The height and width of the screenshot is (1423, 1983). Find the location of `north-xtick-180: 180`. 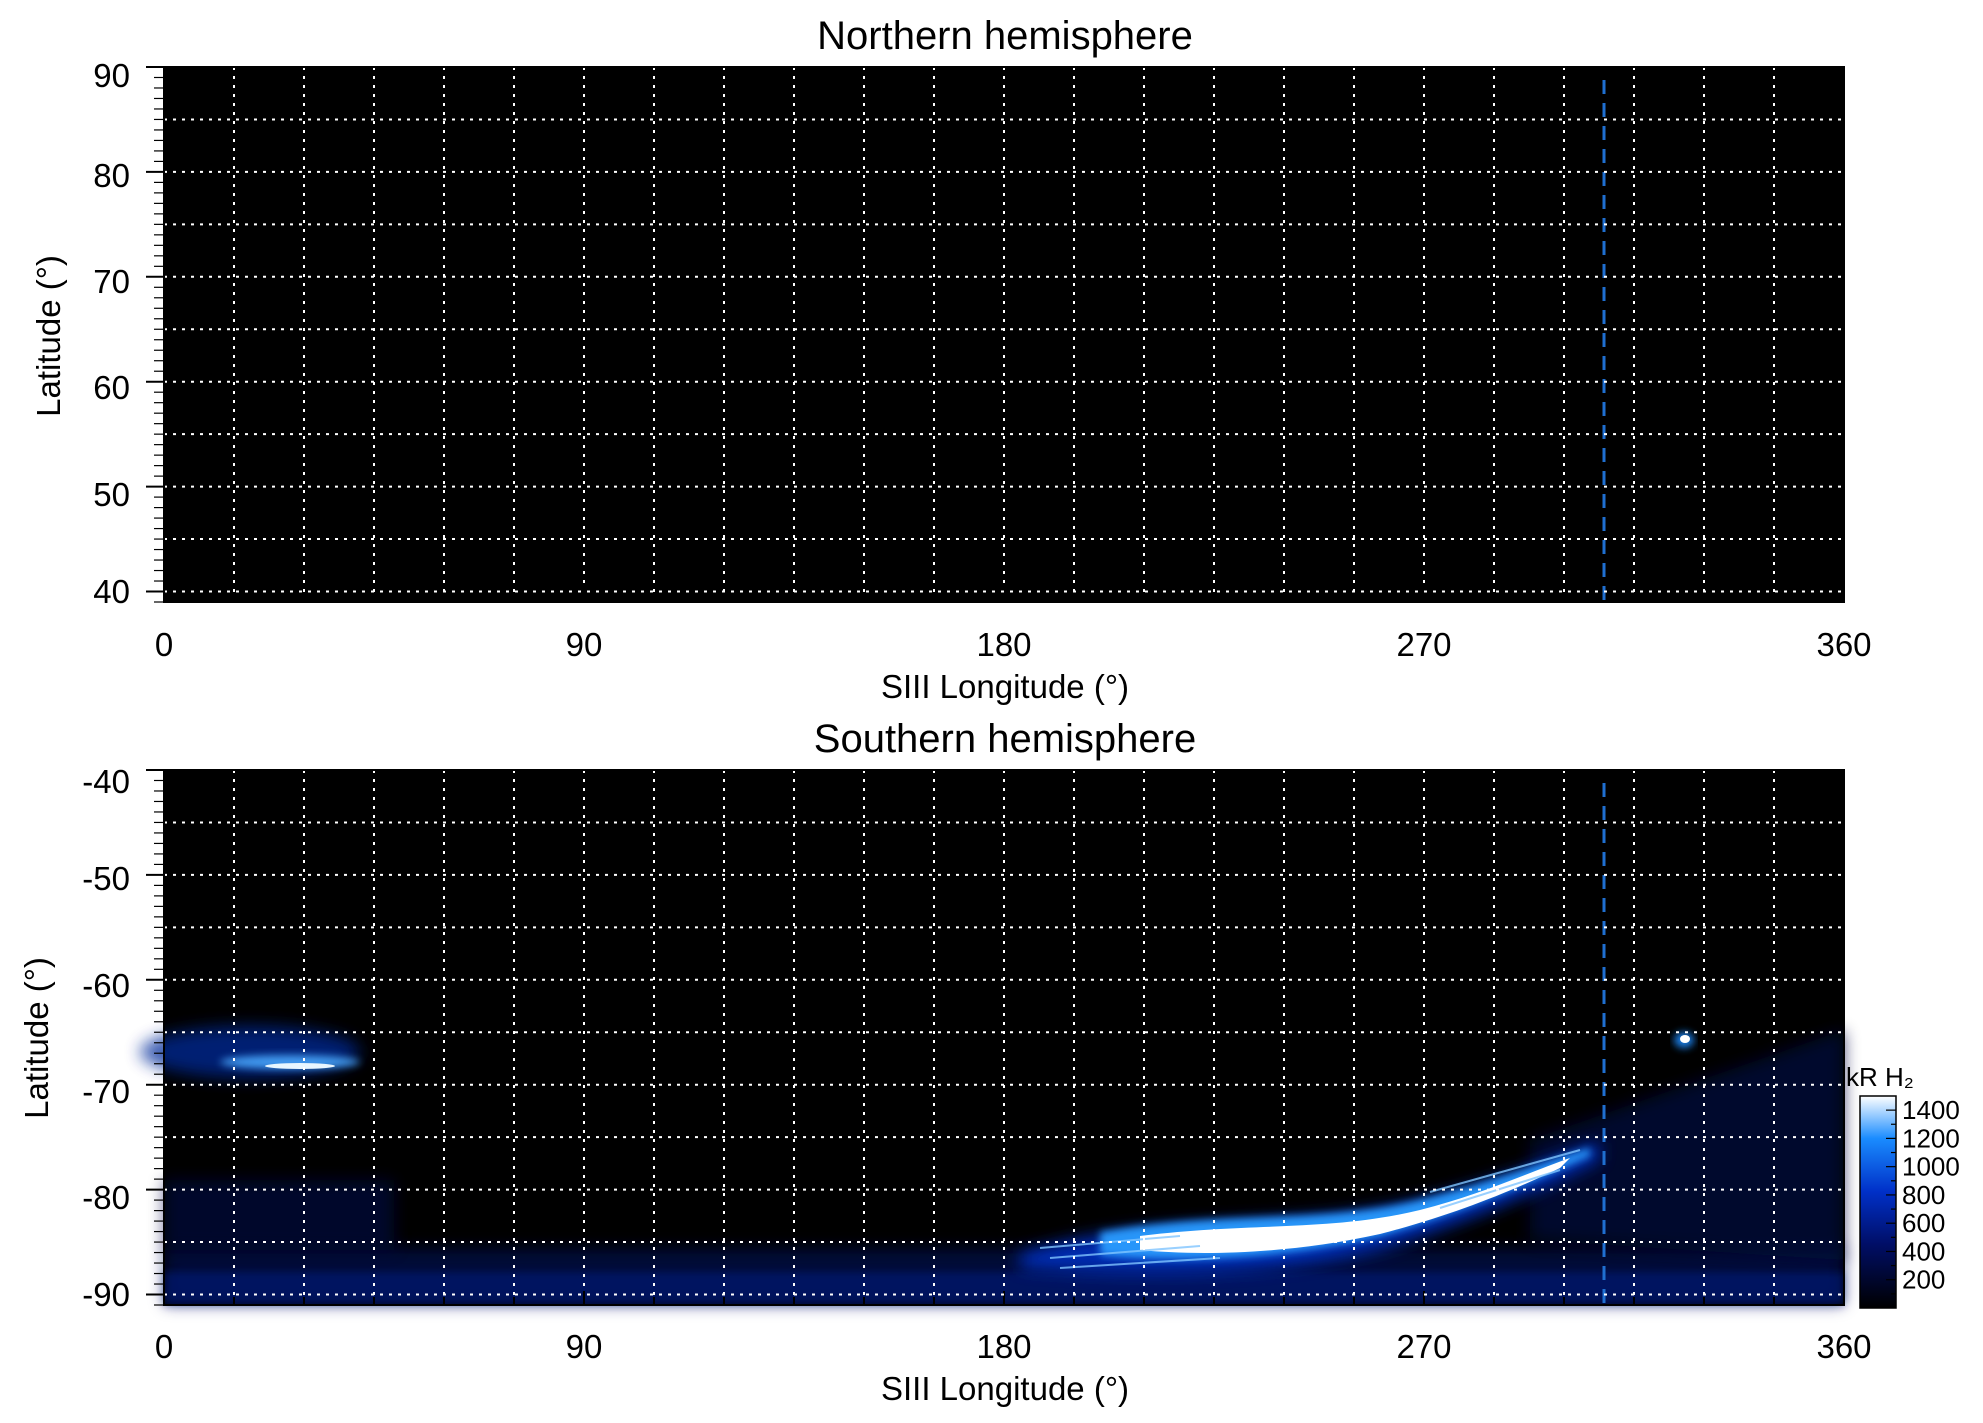

north-xtick-180: 180 is located at coordinates (1003, 644).